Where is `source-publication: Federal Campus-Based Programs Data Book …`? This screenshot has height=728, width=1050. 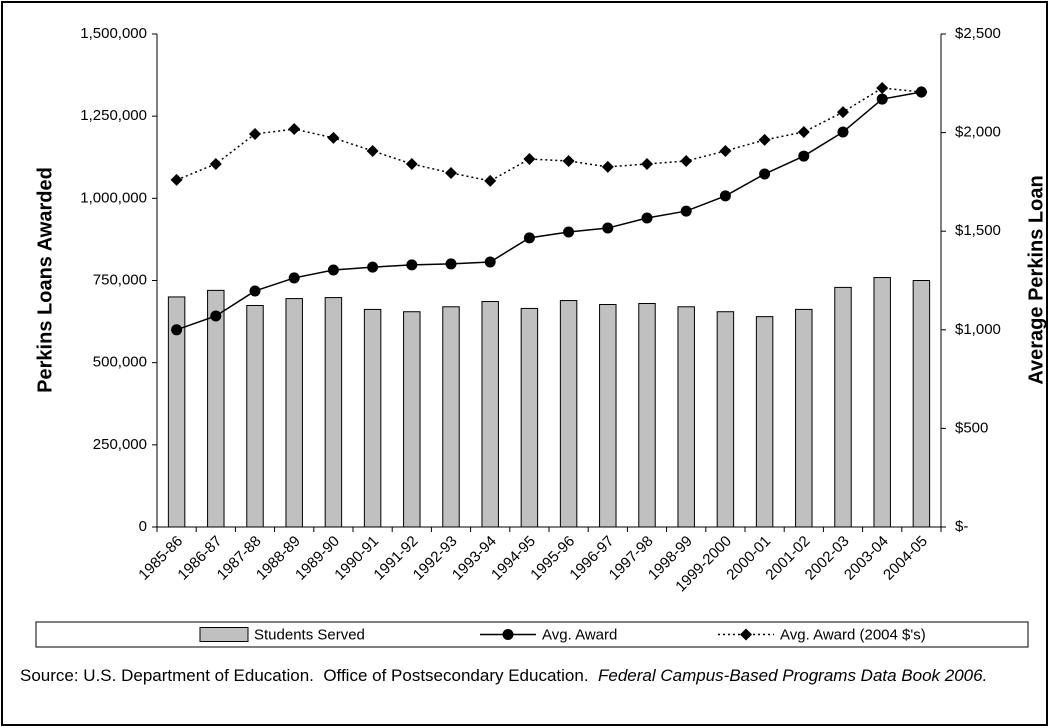 source-publication: Federal Campus-Based Programs Data Book … is located at coordinates (793, 675).